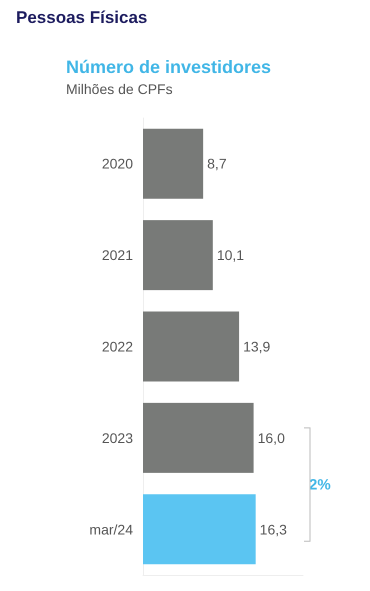 The image size is (370, 591). I want to click on text: 2%, so click(320, 485).